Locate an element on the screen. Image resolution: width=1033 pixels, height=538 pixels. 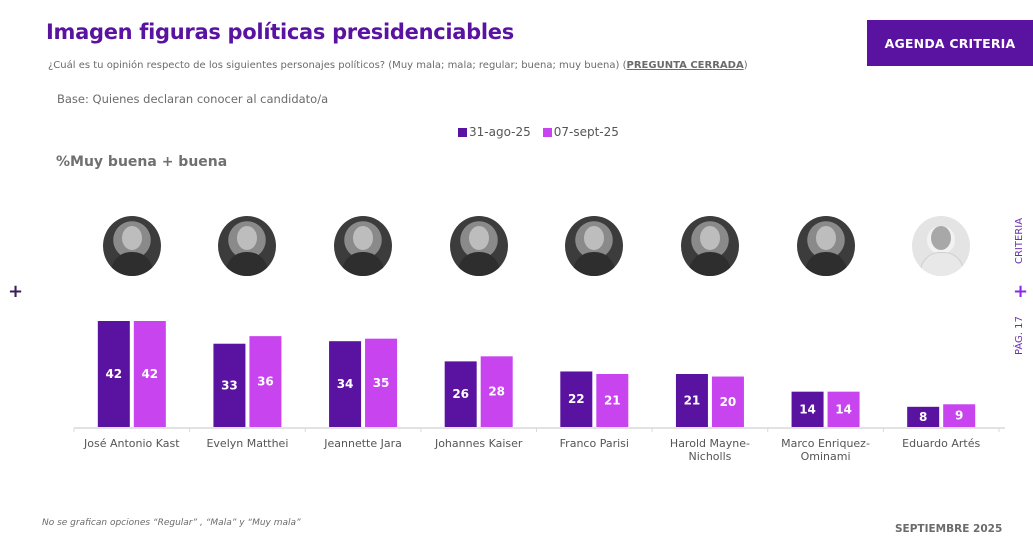
data-label: 35 is located at coordinates (381, 383).